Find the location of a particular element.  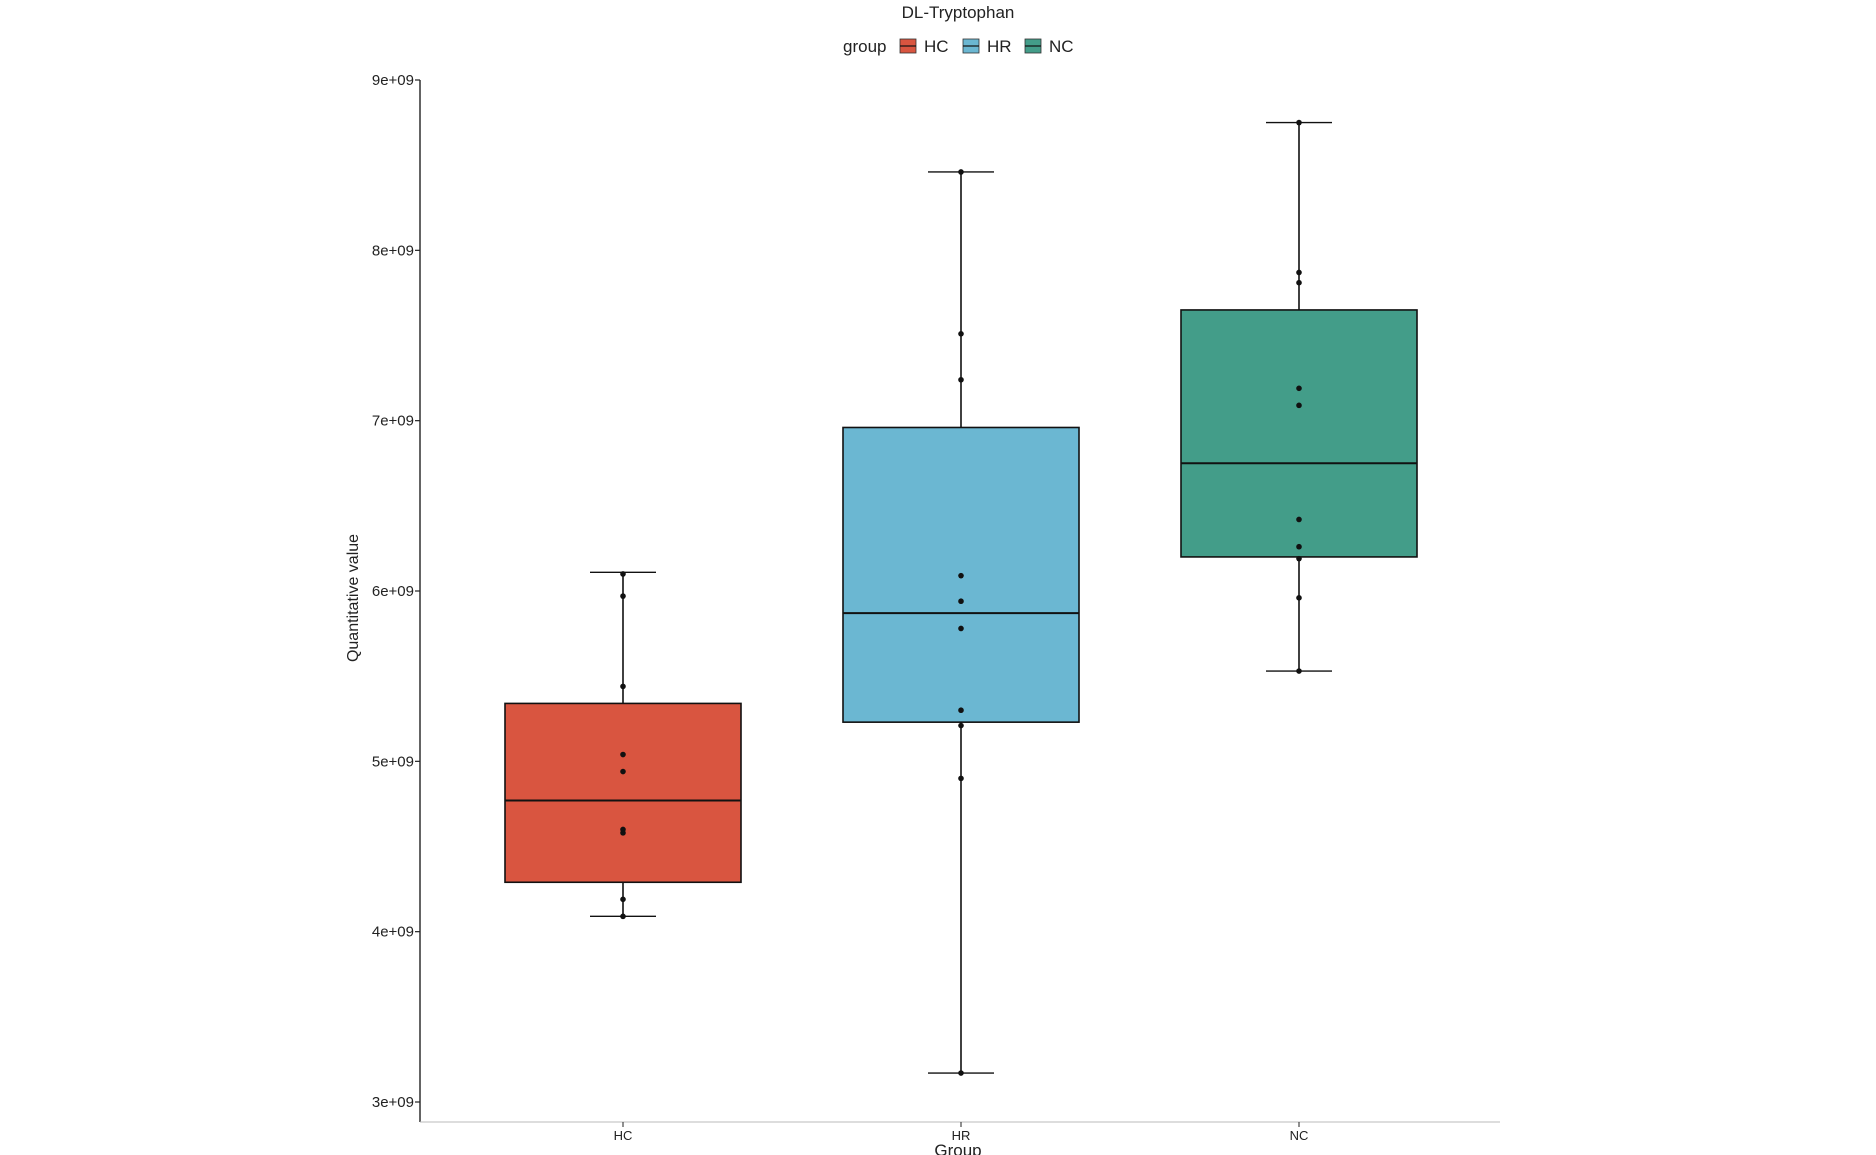

box-hr is located at coordinates (961, 622).